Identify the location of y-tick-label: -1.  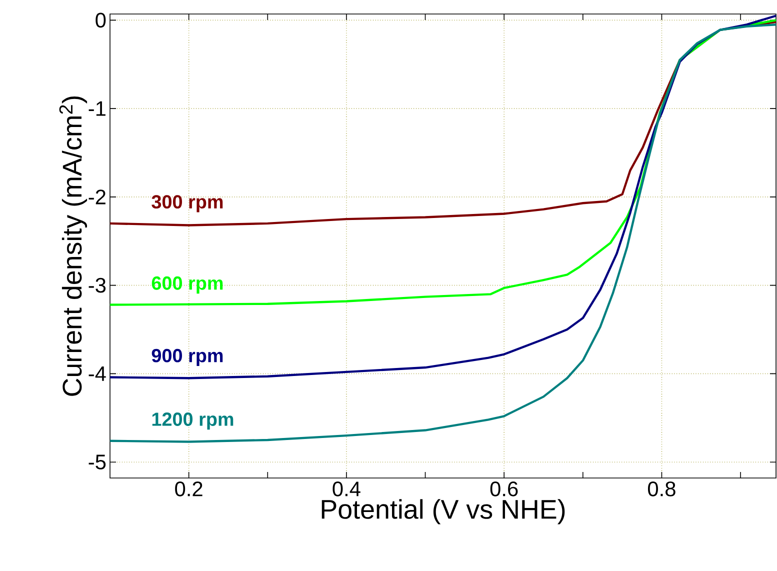
(97, 108).